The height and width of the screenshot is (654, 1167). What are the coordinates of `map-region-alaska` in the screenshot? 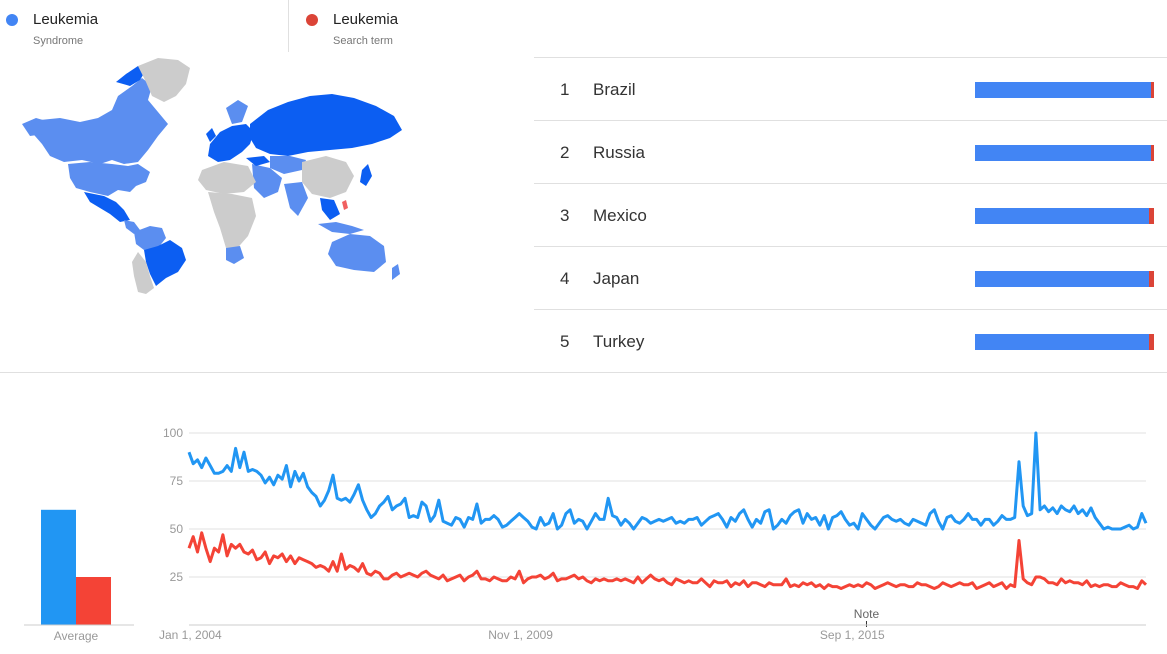 It's located at (36, 127).